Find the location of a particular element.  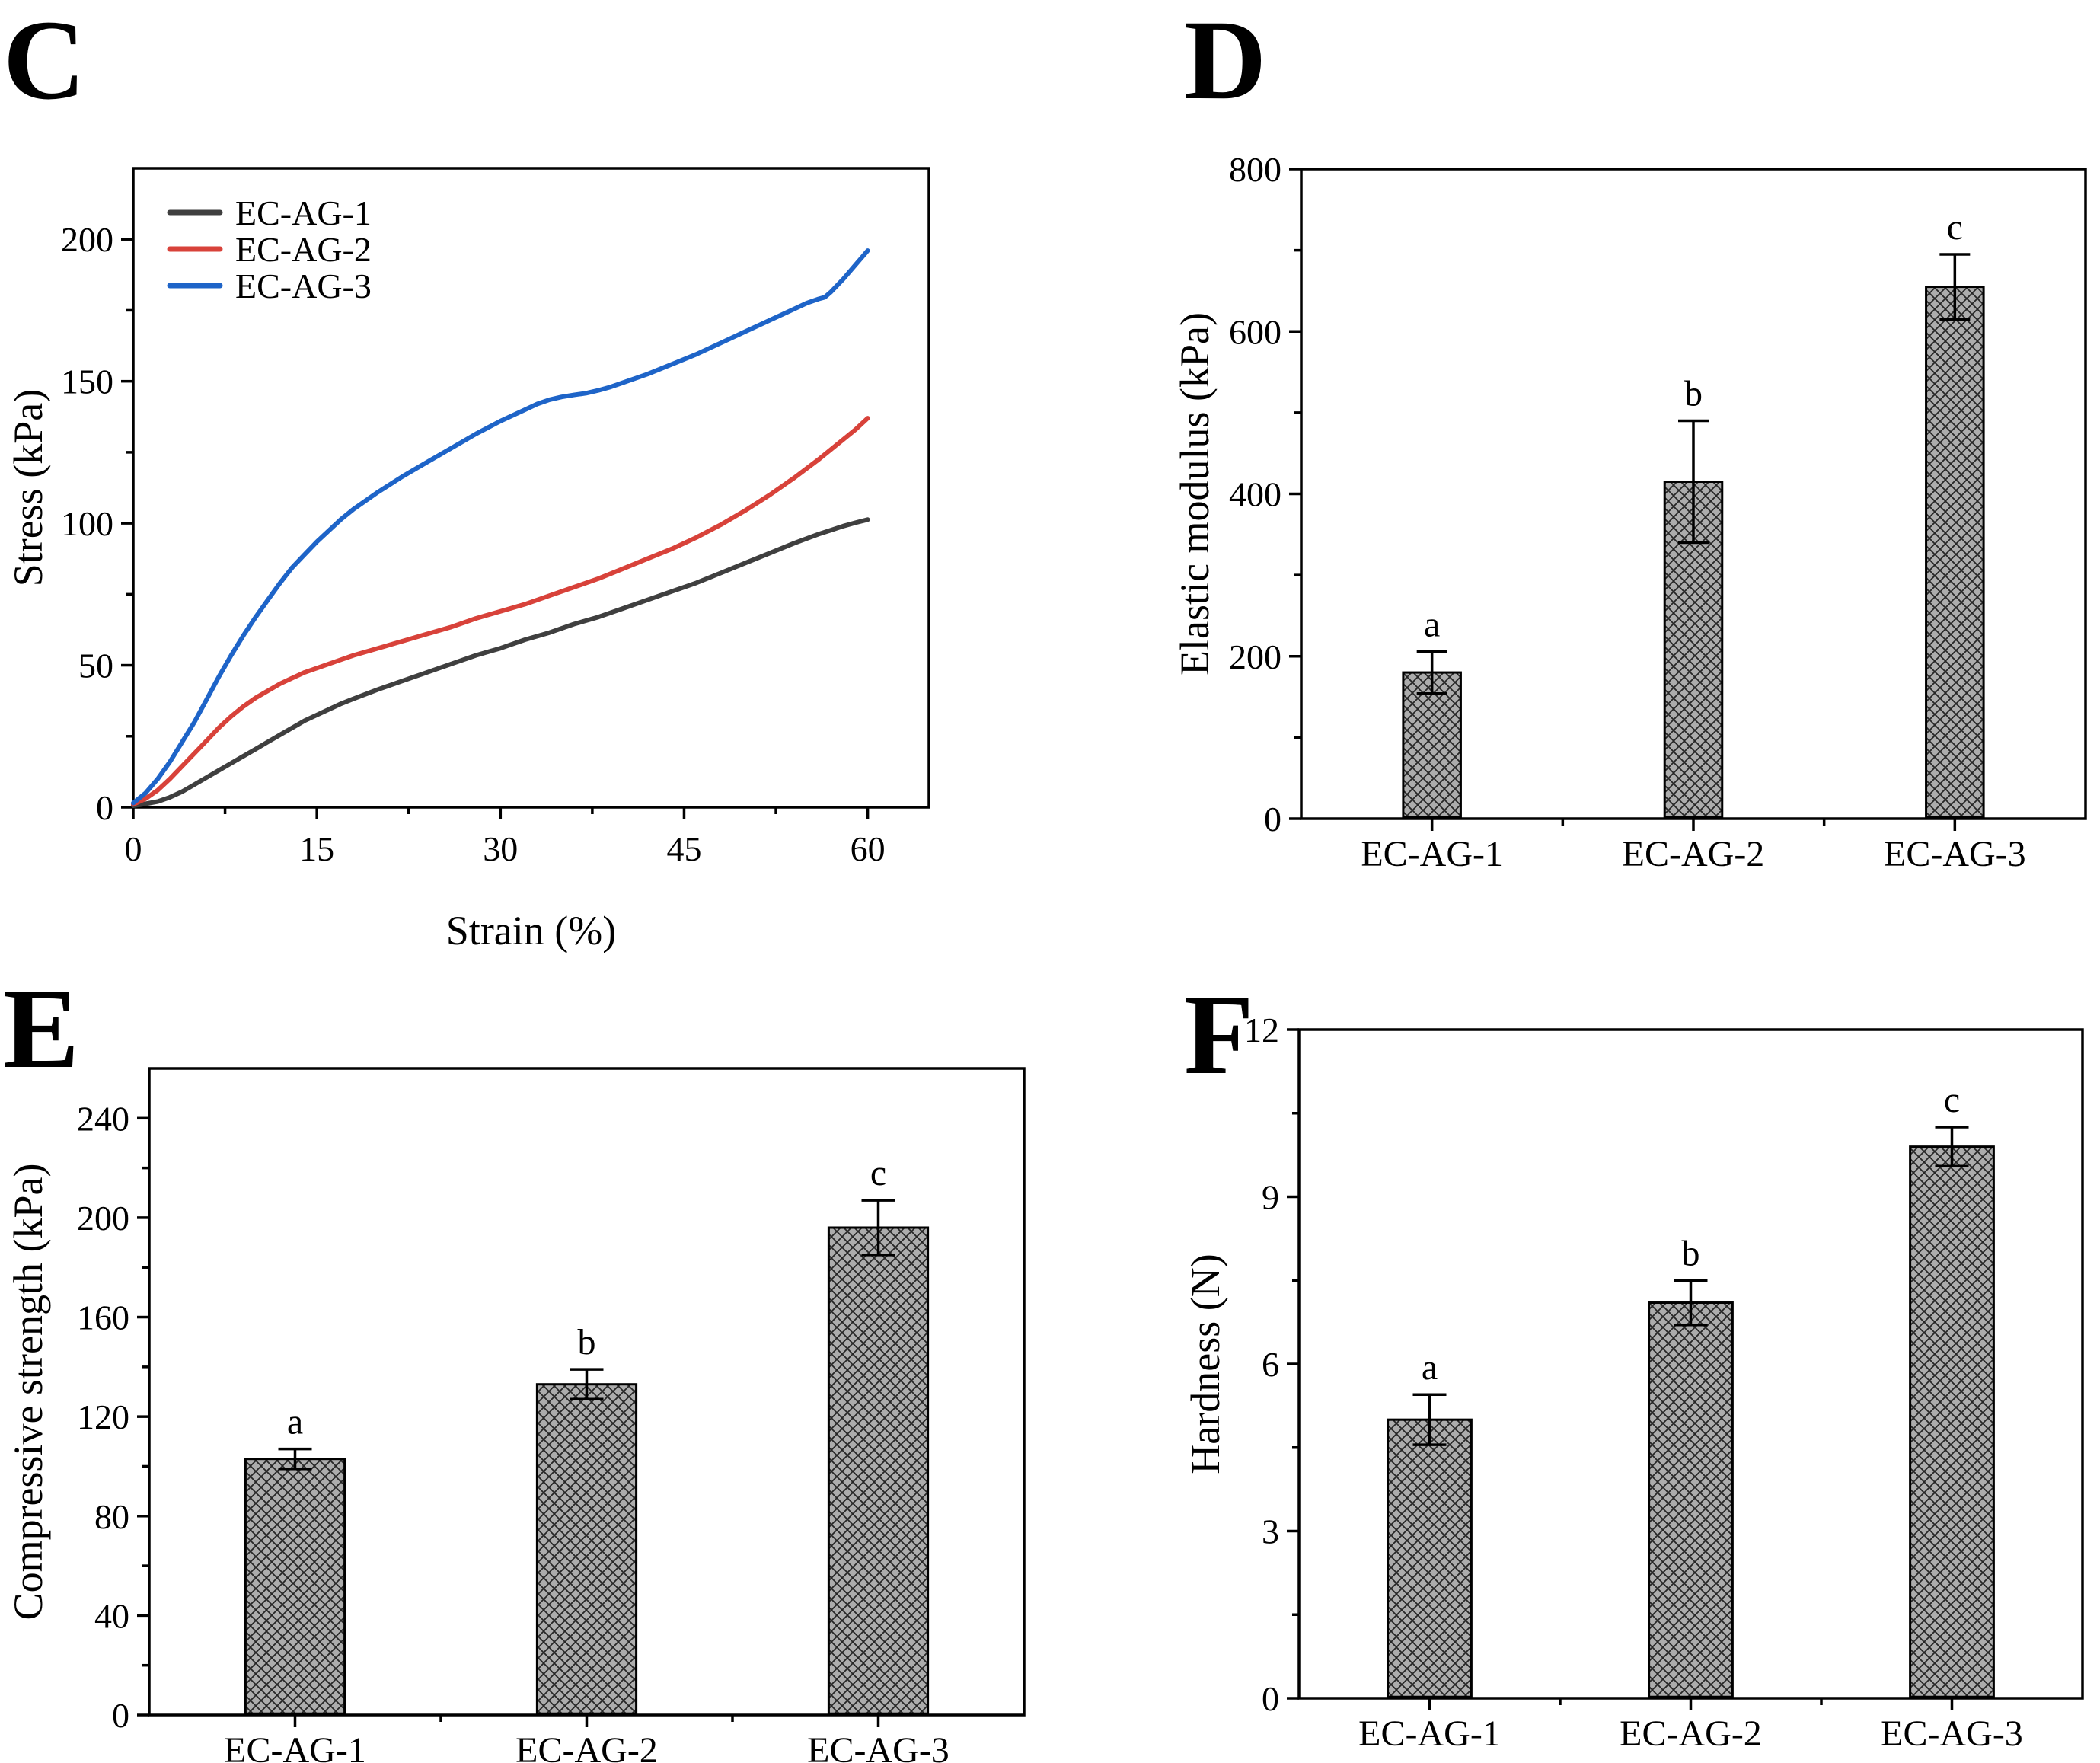

y-axis-title: Elastic modulus (kPa) is located at coordinates (1195, 493).